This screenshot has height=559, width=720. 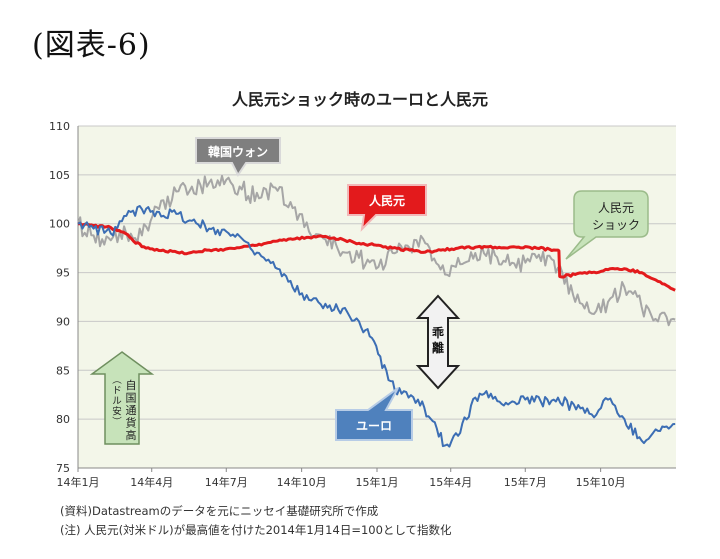 I want to click on euro-callout: ユーロ, so click(x=374, y=414).